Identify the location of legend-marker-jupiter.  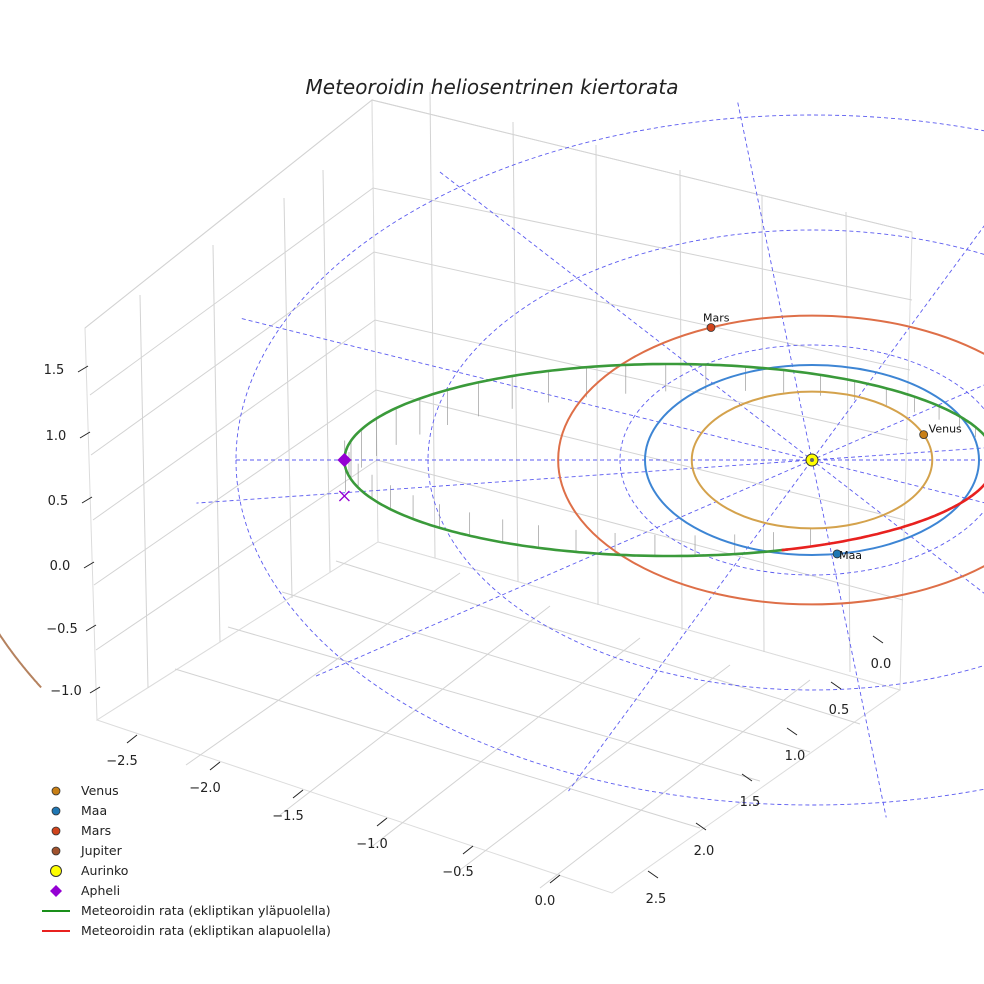
(56, 851).